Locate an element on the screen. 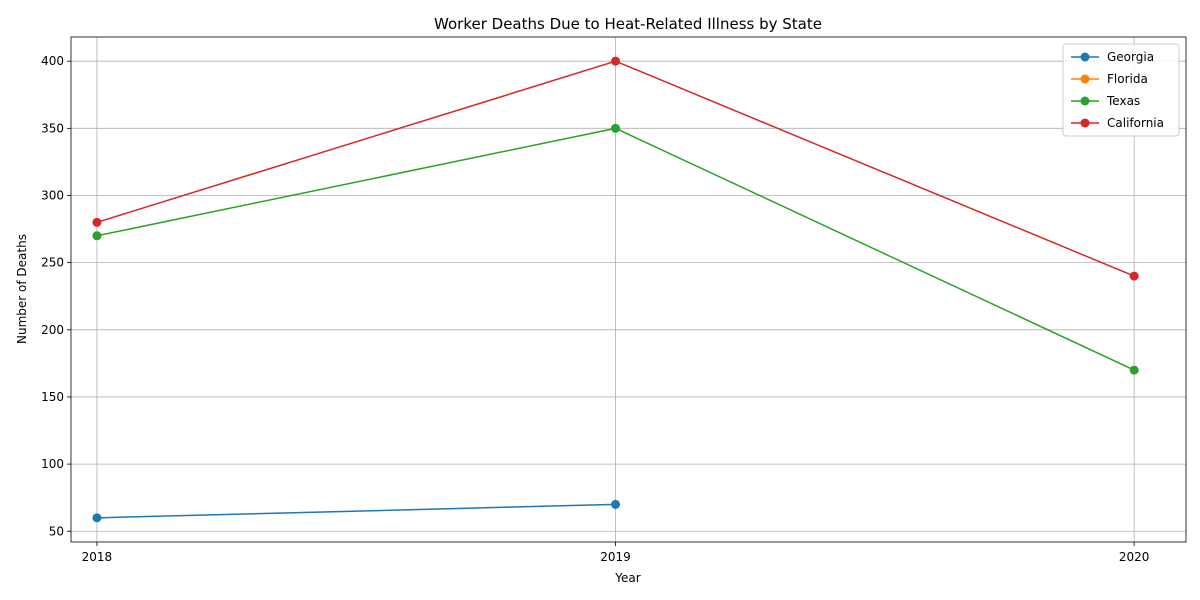  x-axis-label: Year is located at coordinates (627, 578).